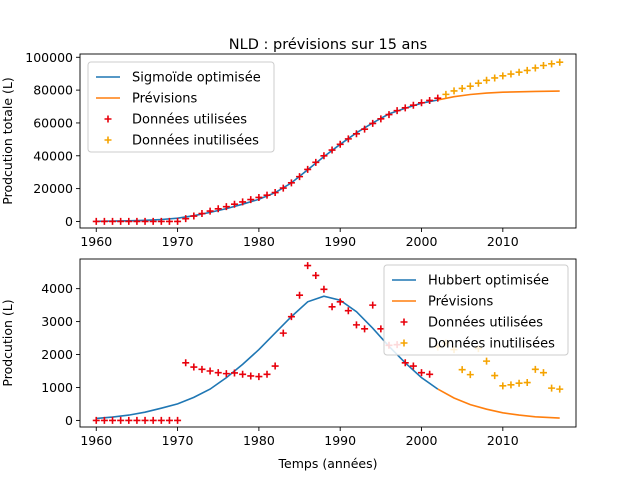  Describe the element at coordinates (53, 188) in the screenshot. I see `y-tick-label: 20000` at that location.